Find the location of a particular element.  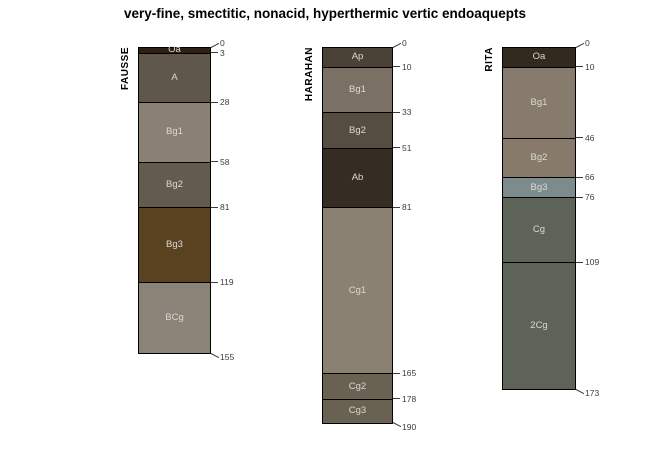

horizon-label: A is located at coordinates (174, 78).